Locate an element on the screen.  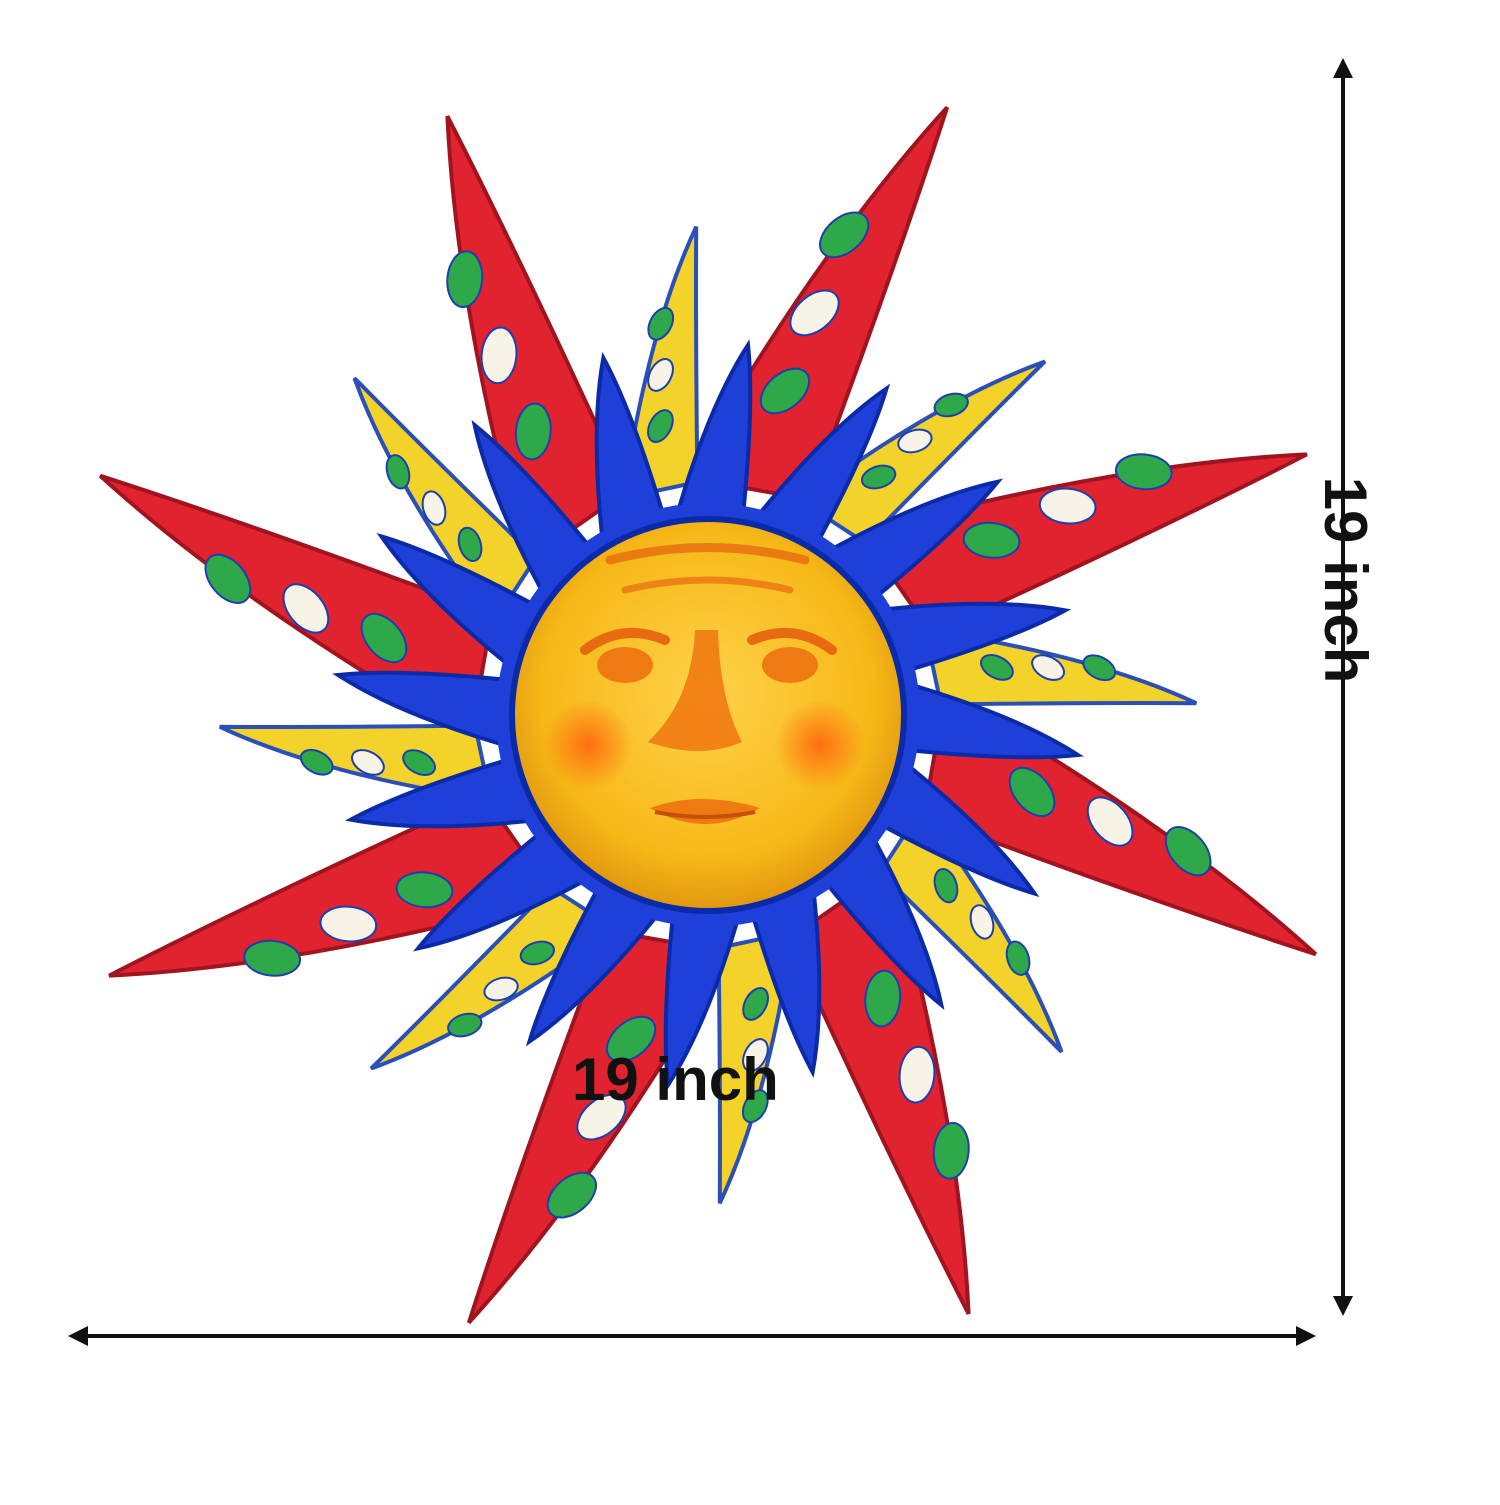
face-features is located at coordinates (704, 683).